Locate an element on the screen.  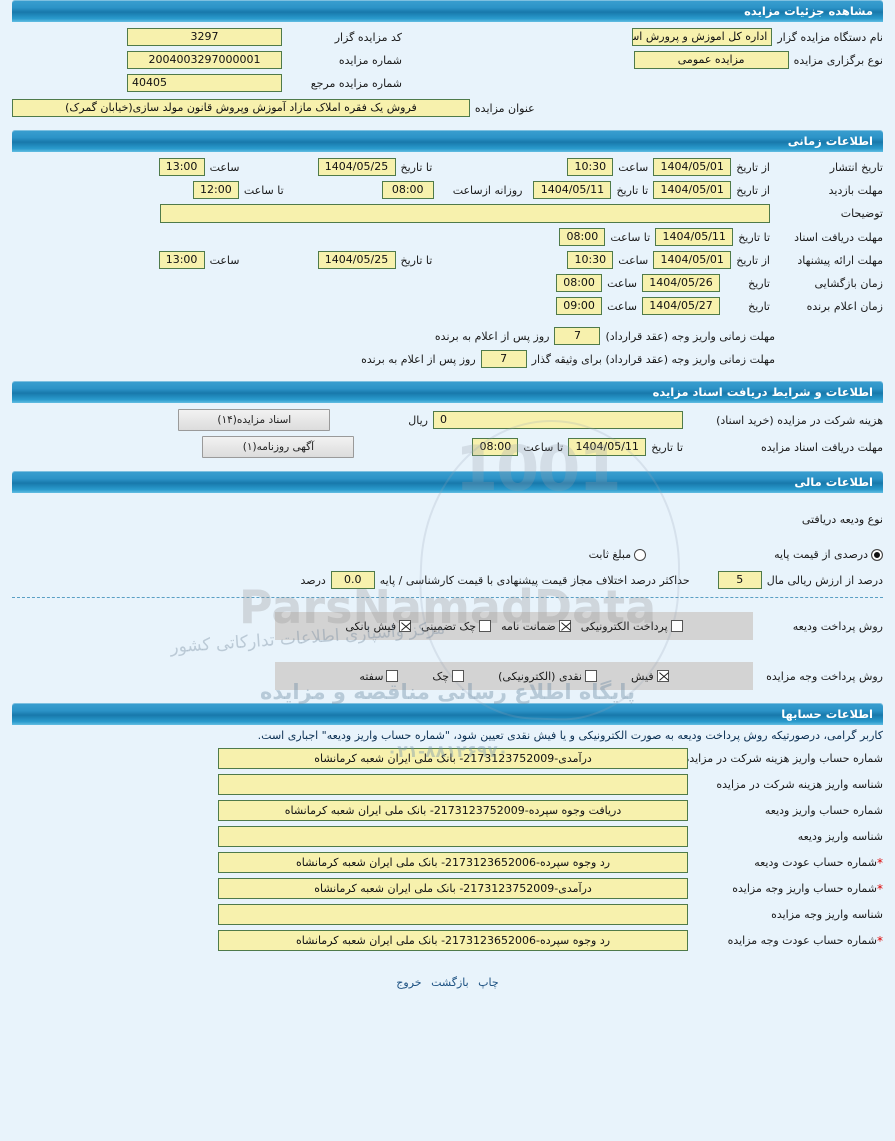
row-reference-number: شماره مزایده مرجع 40405 is located at coordinates (207, 83).